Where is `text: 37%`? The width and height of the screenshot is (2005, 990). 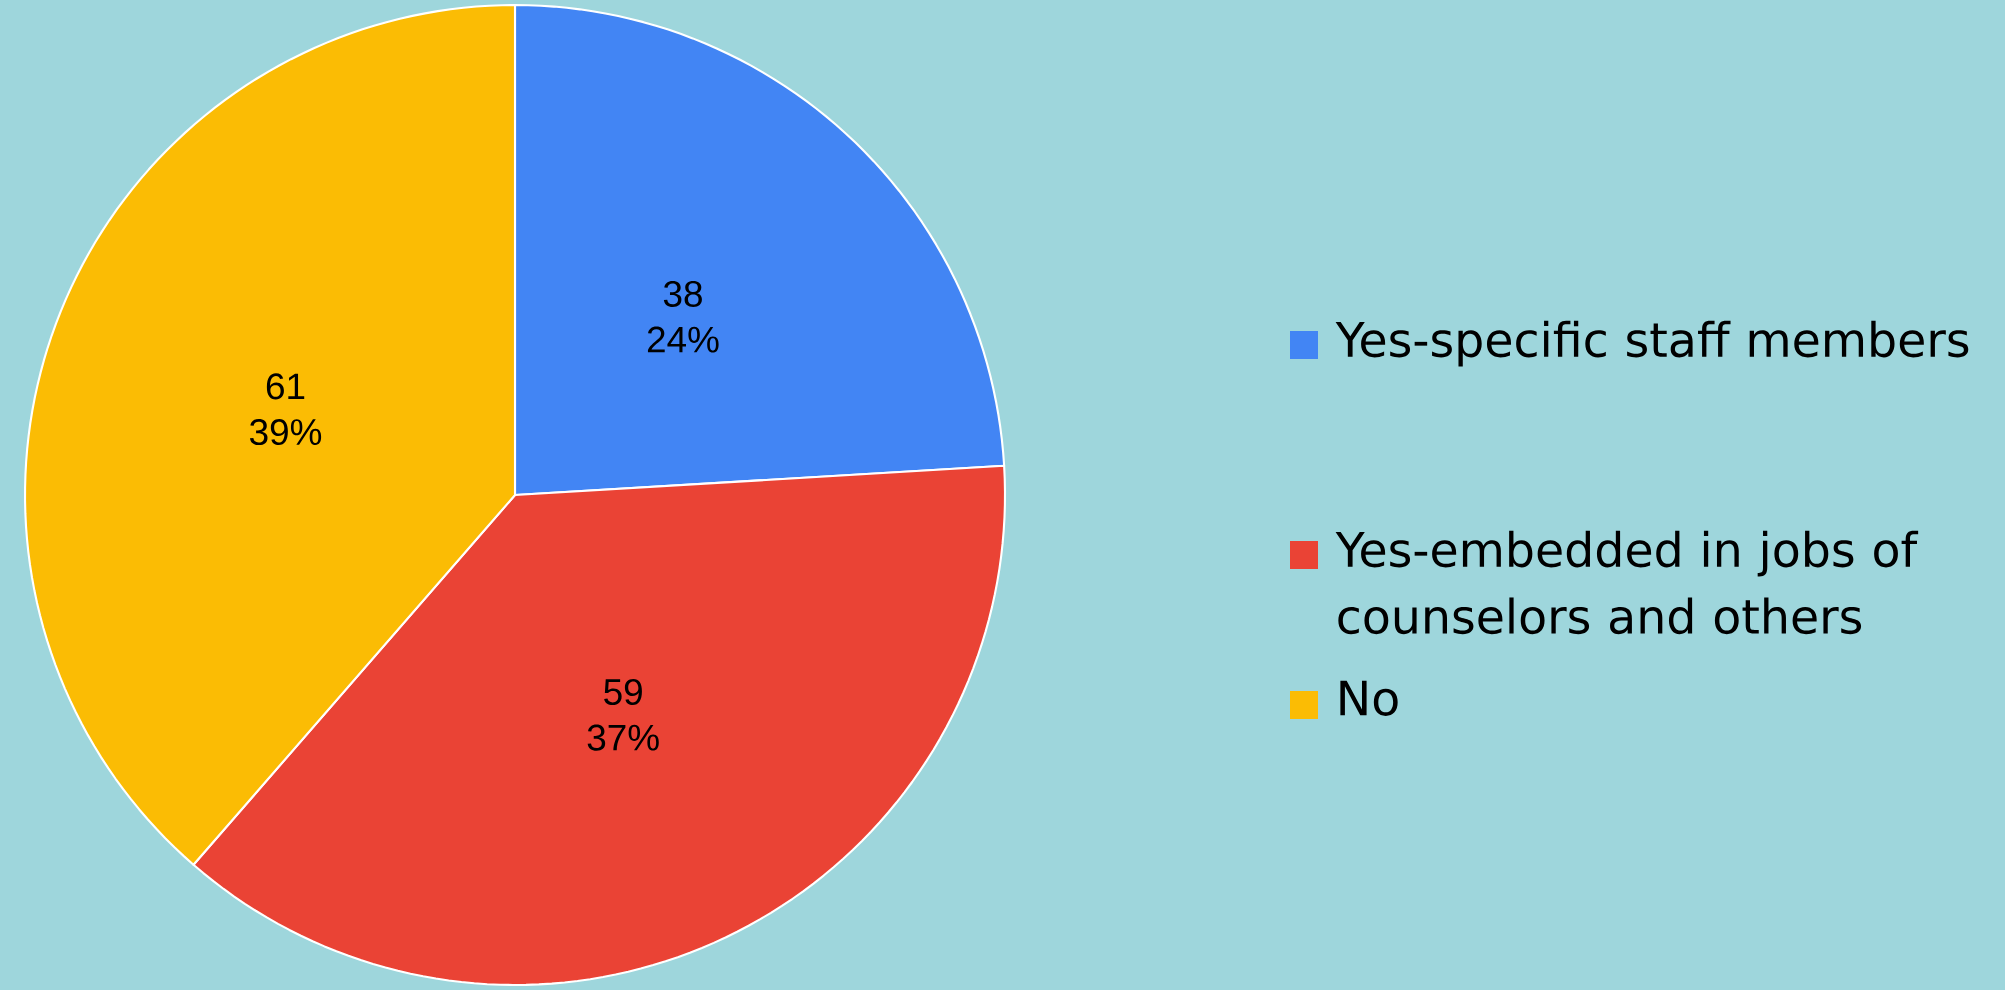 text: 37% is located at coordinates (623, 737).